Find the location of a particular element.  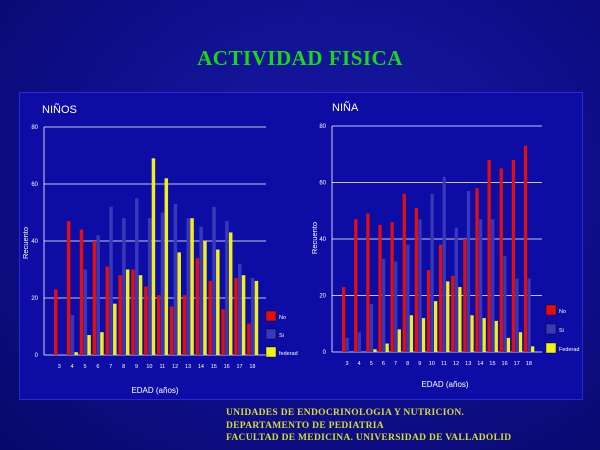

nina-xtick-label: 7 is located at coordinates (395, 364).